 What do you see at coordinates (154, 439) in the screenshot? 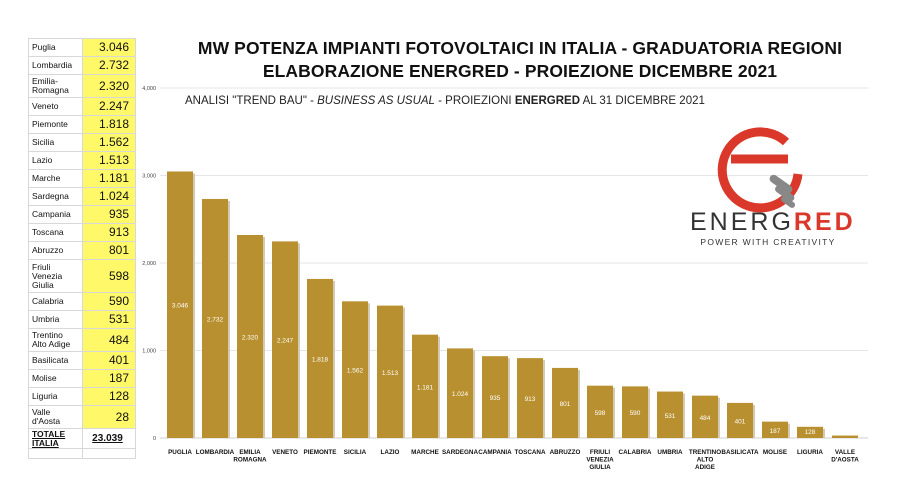
I see `y-tick-label: 0` at bounding box center [154, 439].